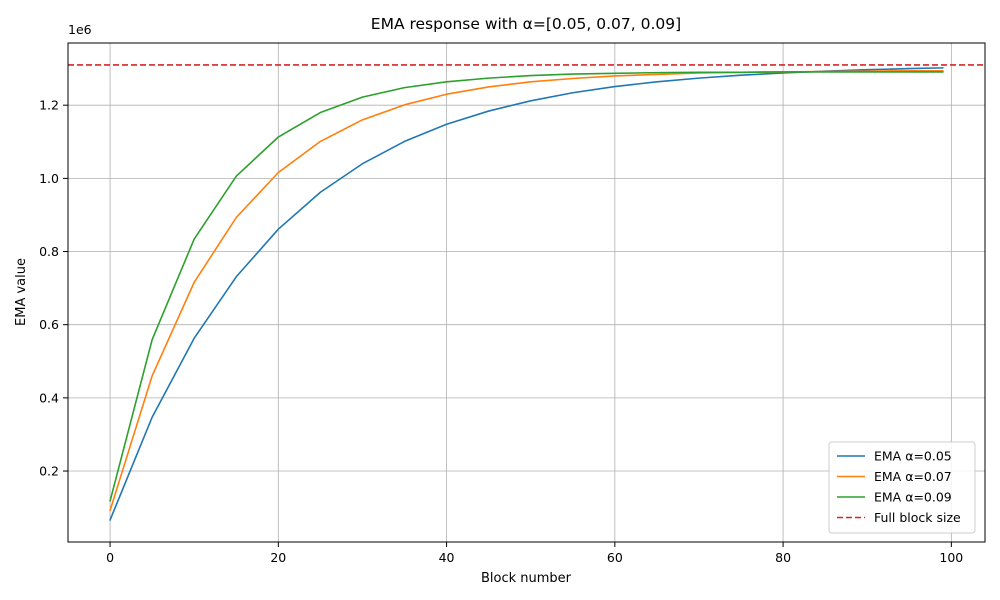 The image size is (1000, 600). I want to click on chart-title: EMA response with α=[0.05, 0.07, 0.09], so click(526, 24).